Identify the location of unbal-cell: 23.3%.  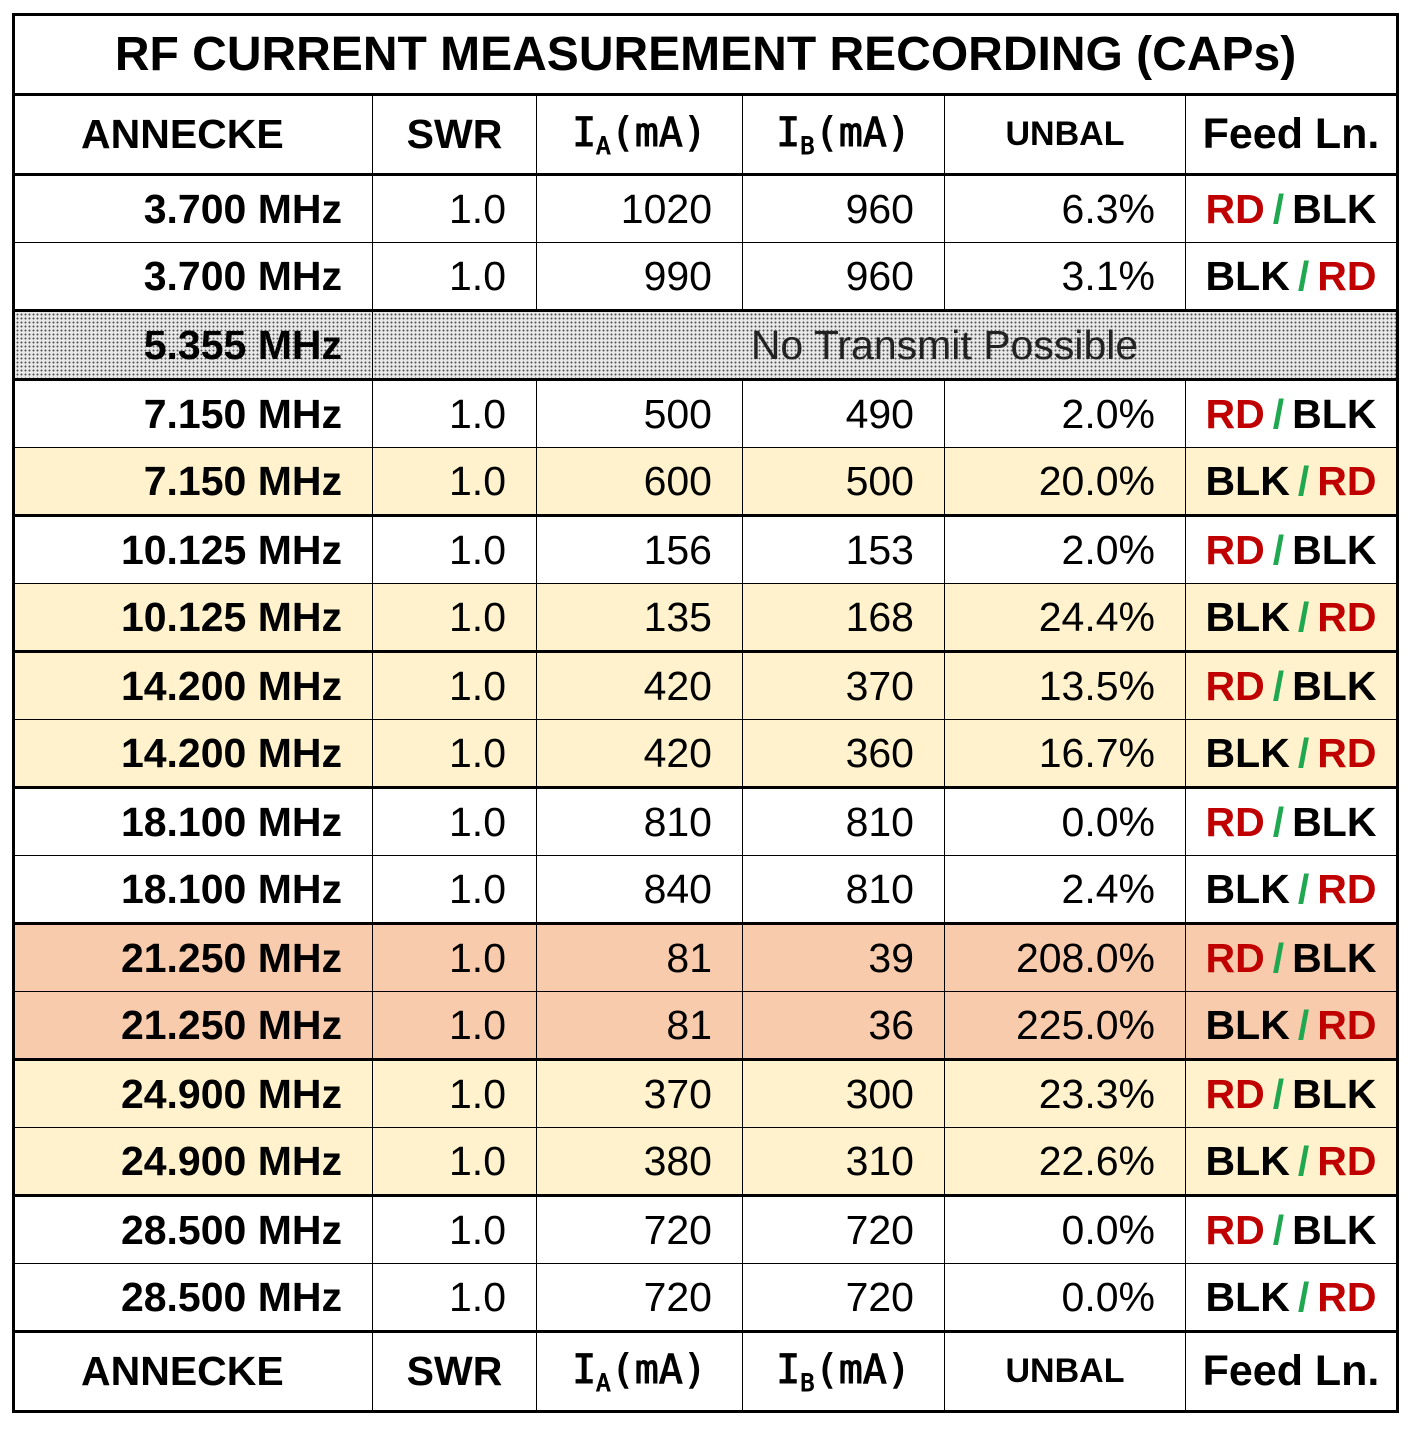
(1065, 1093).